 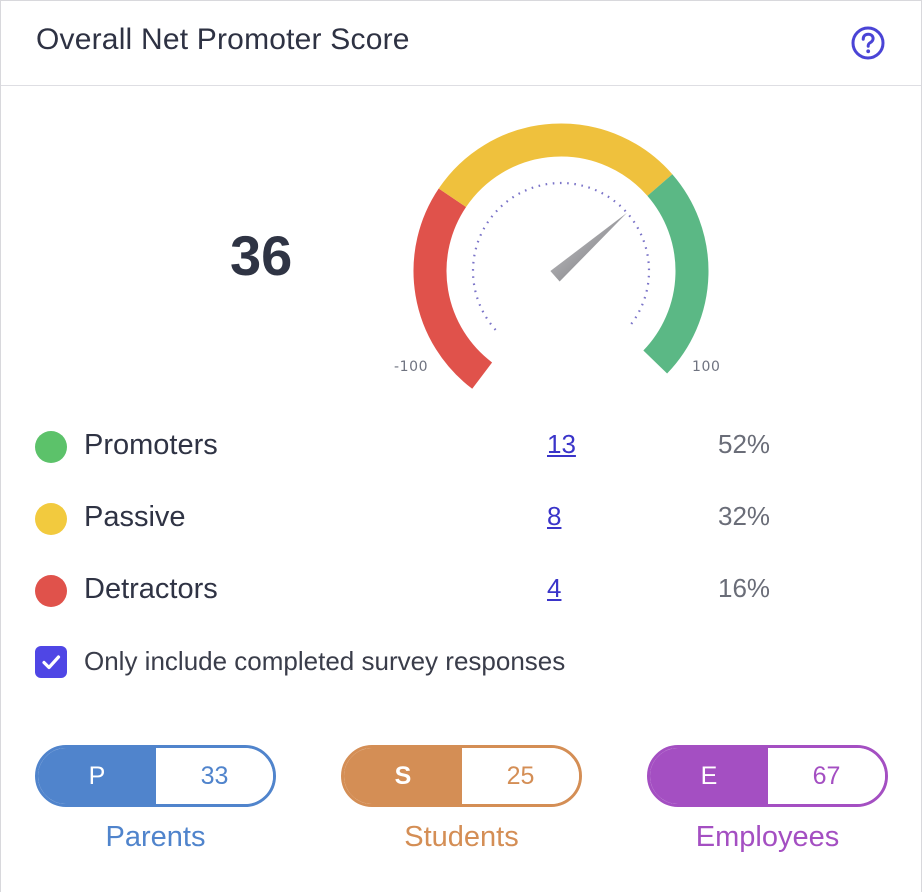 What do you see at coordinates (151, 445) in the screenshot?
I see `legend-label: Promoters` at bounding box center [151, 445].